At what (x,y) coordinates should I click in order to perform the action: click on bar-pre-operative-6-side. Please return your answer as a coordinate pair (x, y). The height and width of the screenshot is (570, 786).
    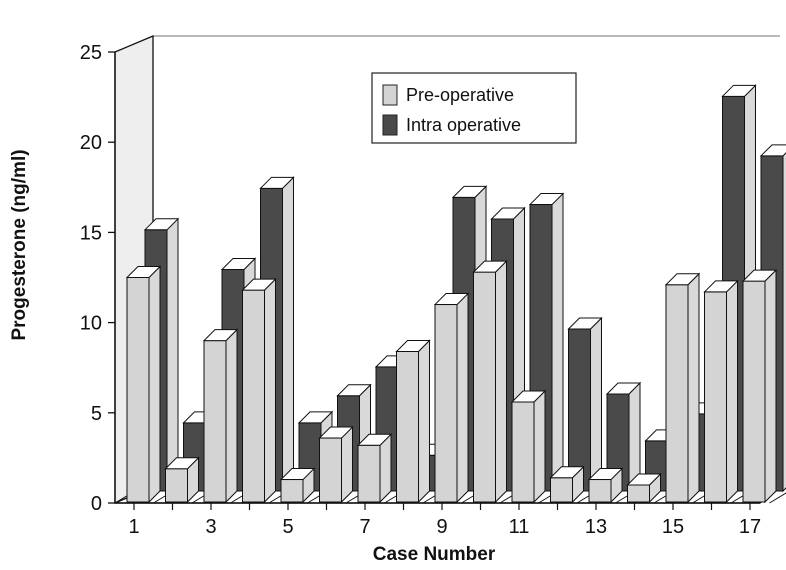
    Looking at the image, I should click on (347, 464).